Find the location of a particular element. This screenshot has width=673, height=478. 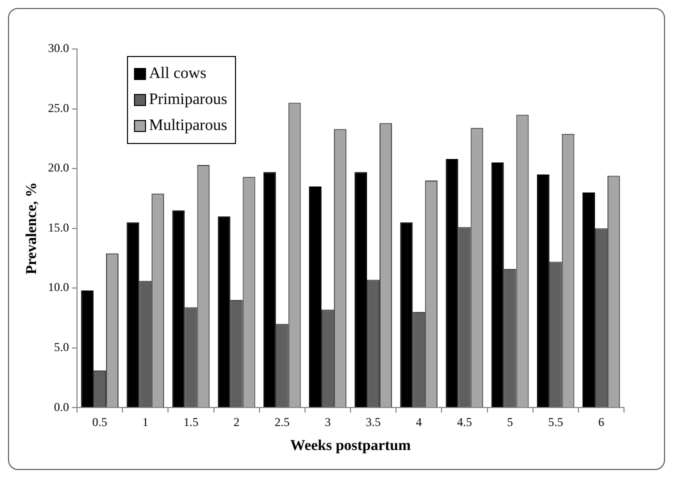

x-tick-label: 6 is located at coordinates (601, 421).